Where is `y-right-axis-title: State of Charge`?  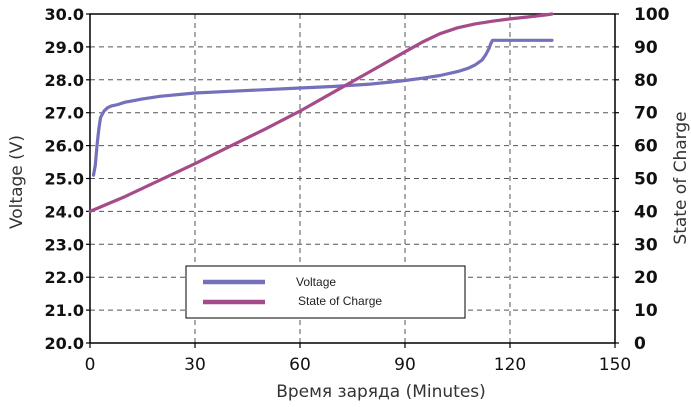
y-right-axis-title: State of Charge is located at coordinates (681, 177).